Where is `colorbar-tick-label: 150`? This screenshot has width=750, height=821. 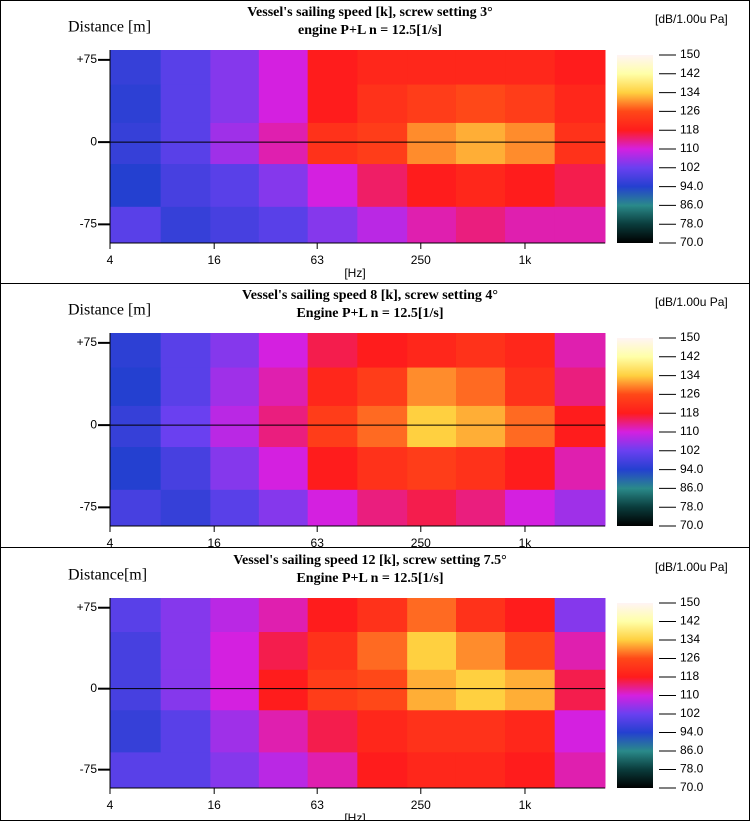
colorbar-tick-label: 150 is located at coordinates (690, 602).